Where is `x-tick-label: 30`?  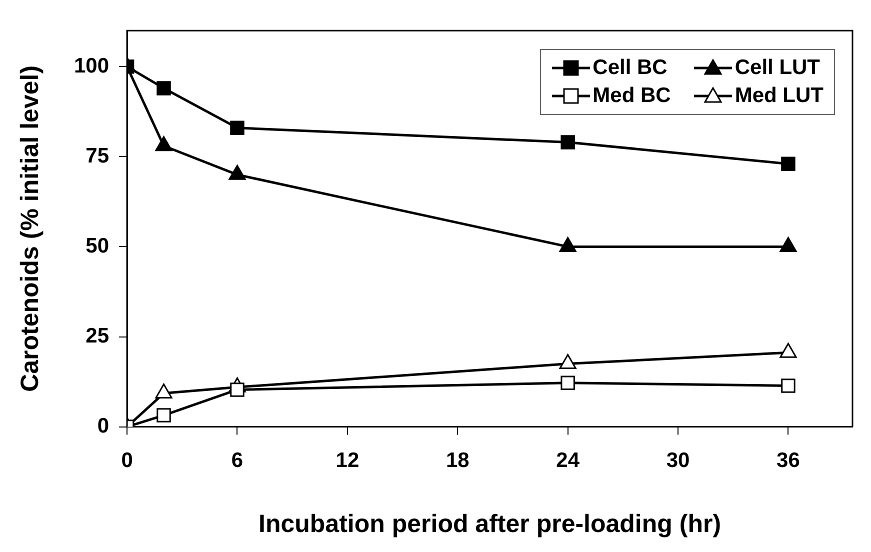
x-tick-label: 30 is located at coordinates (678, 460).